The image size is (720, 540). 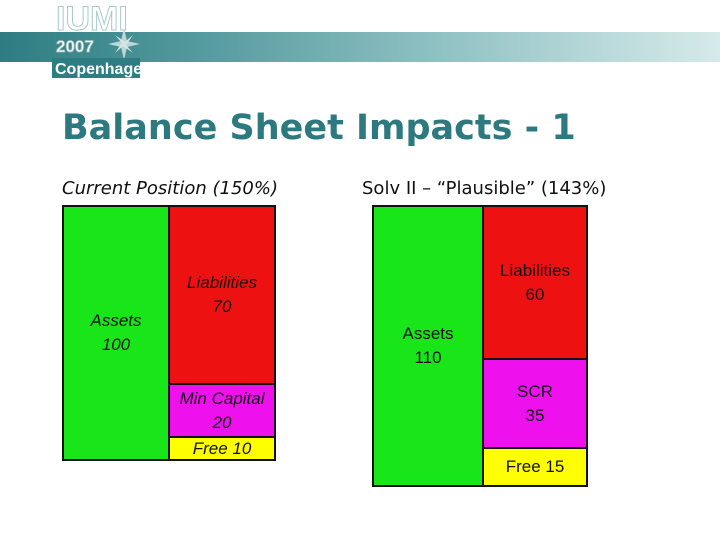 What do you see at coordinates (170, 188) in the screenshot?
I see `current-position-heading: Current Position (150%)` at bounding box center [170, 188].